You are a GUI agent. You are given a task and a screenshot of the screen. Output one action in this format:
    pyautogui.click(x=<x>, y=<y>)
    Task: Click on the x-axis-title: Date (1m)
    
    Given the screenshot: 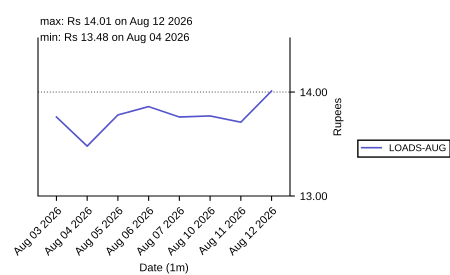 What is the action you would take?
    pyautogui.click(x=164, y=268)
    